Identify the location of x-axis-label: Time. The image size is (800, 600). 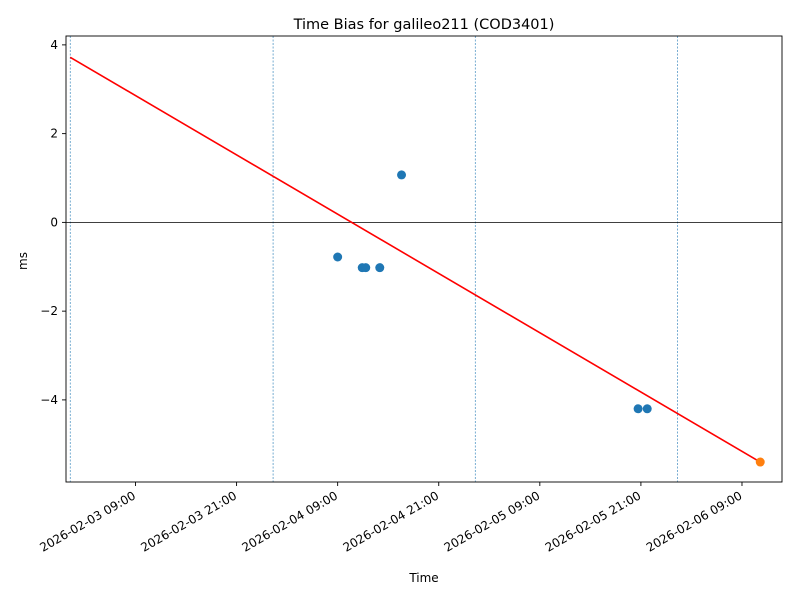
(423, 578).